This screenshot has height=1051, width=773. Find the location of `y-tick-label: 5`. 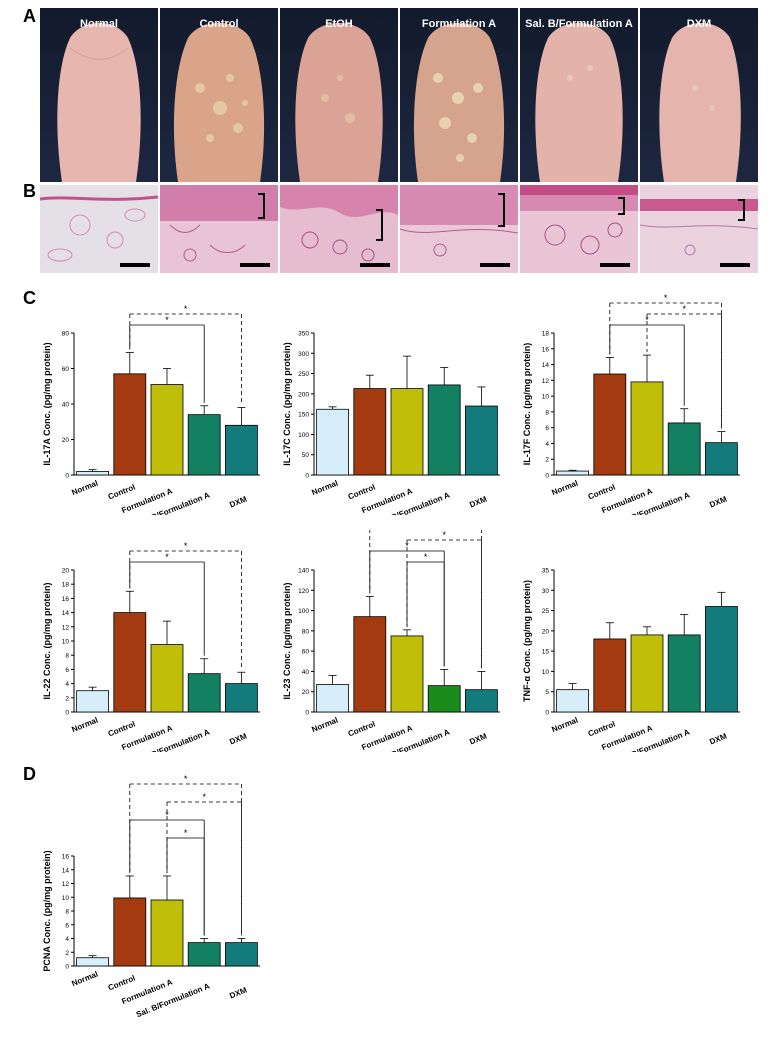

y-tick-label: 5 is located at coordinates (547, 692).